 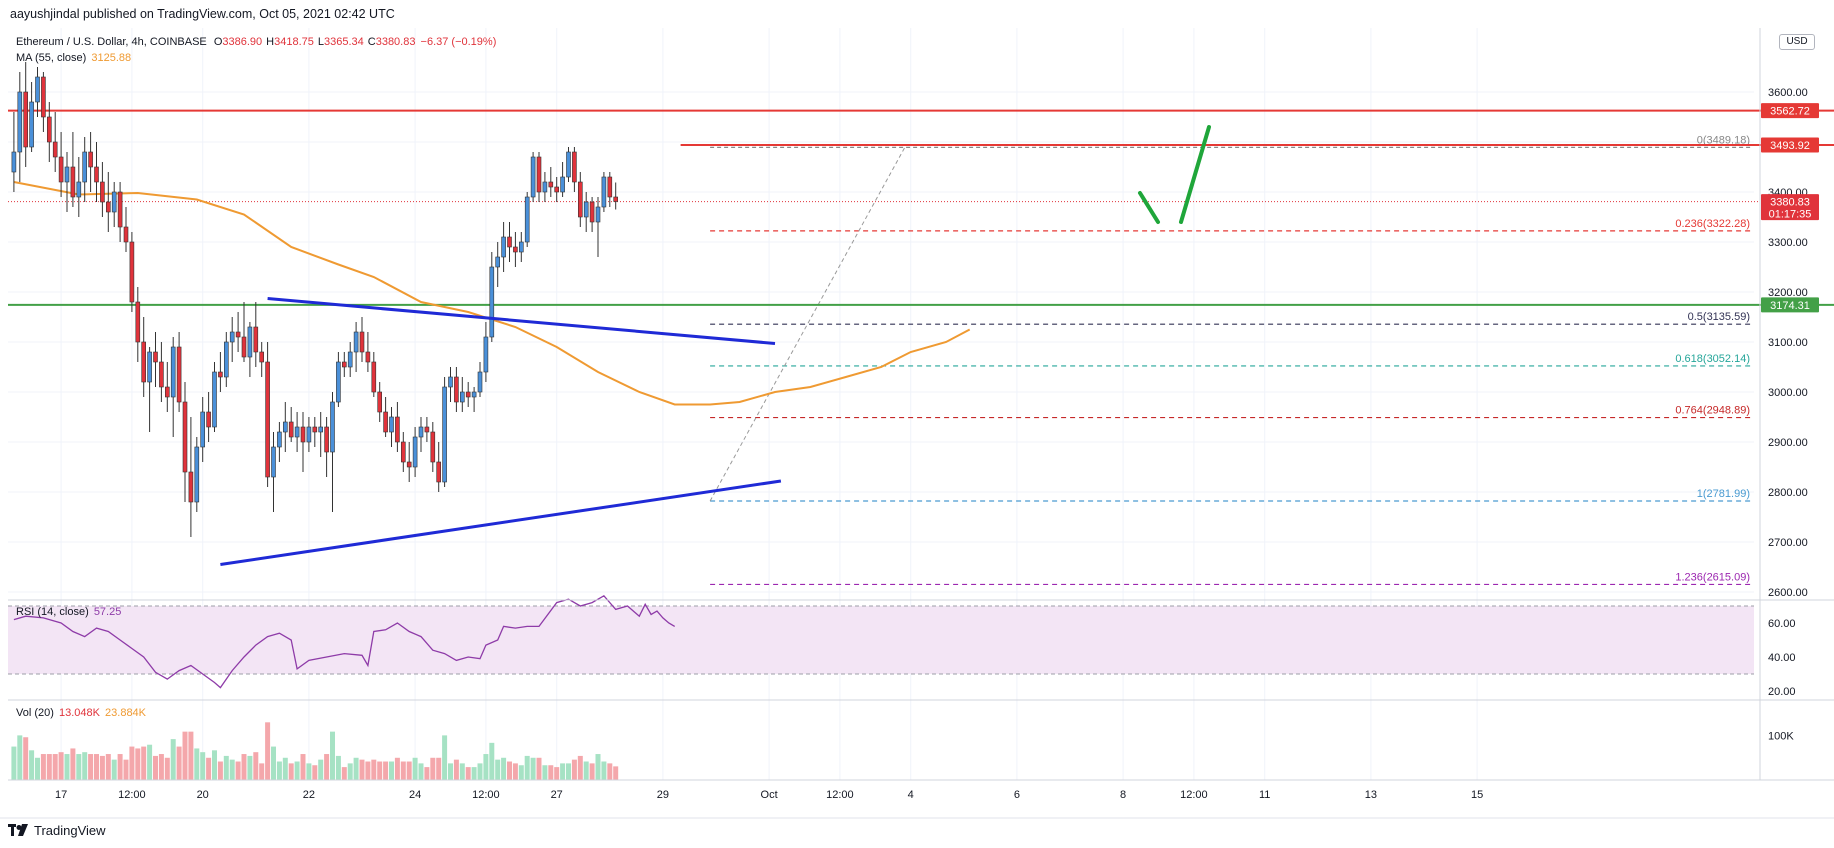 I want to click on rsi-band, so click(x=881, y=640).